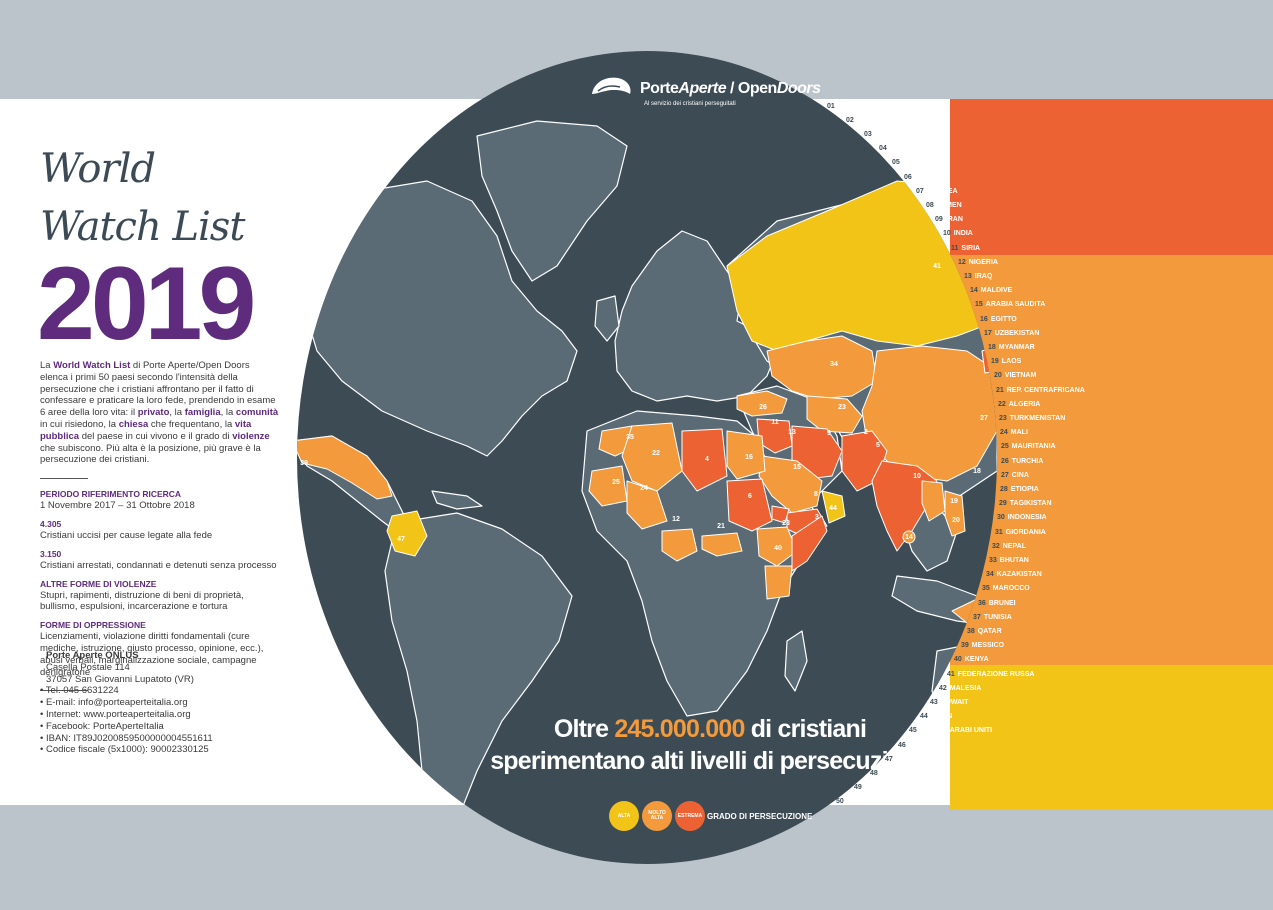  I want to click on ranking-row: 18 MYANMAR, so click(1011, 347).